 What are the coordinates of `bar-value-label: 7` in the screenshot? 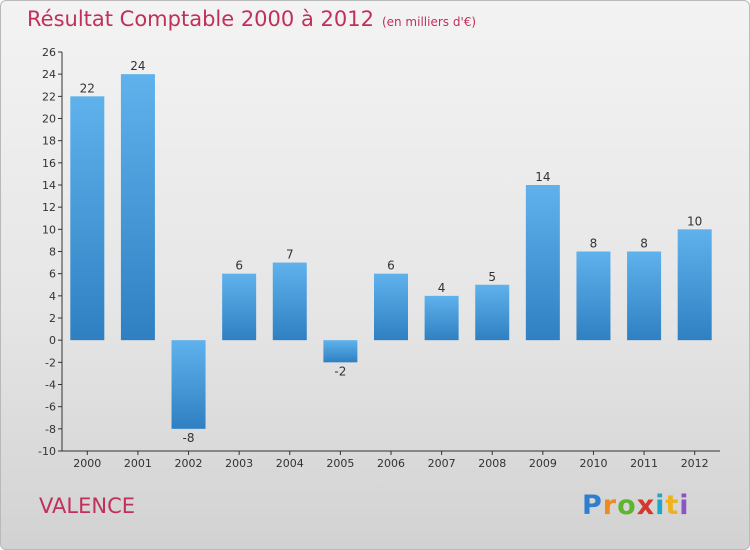 It's located at (290, 255).